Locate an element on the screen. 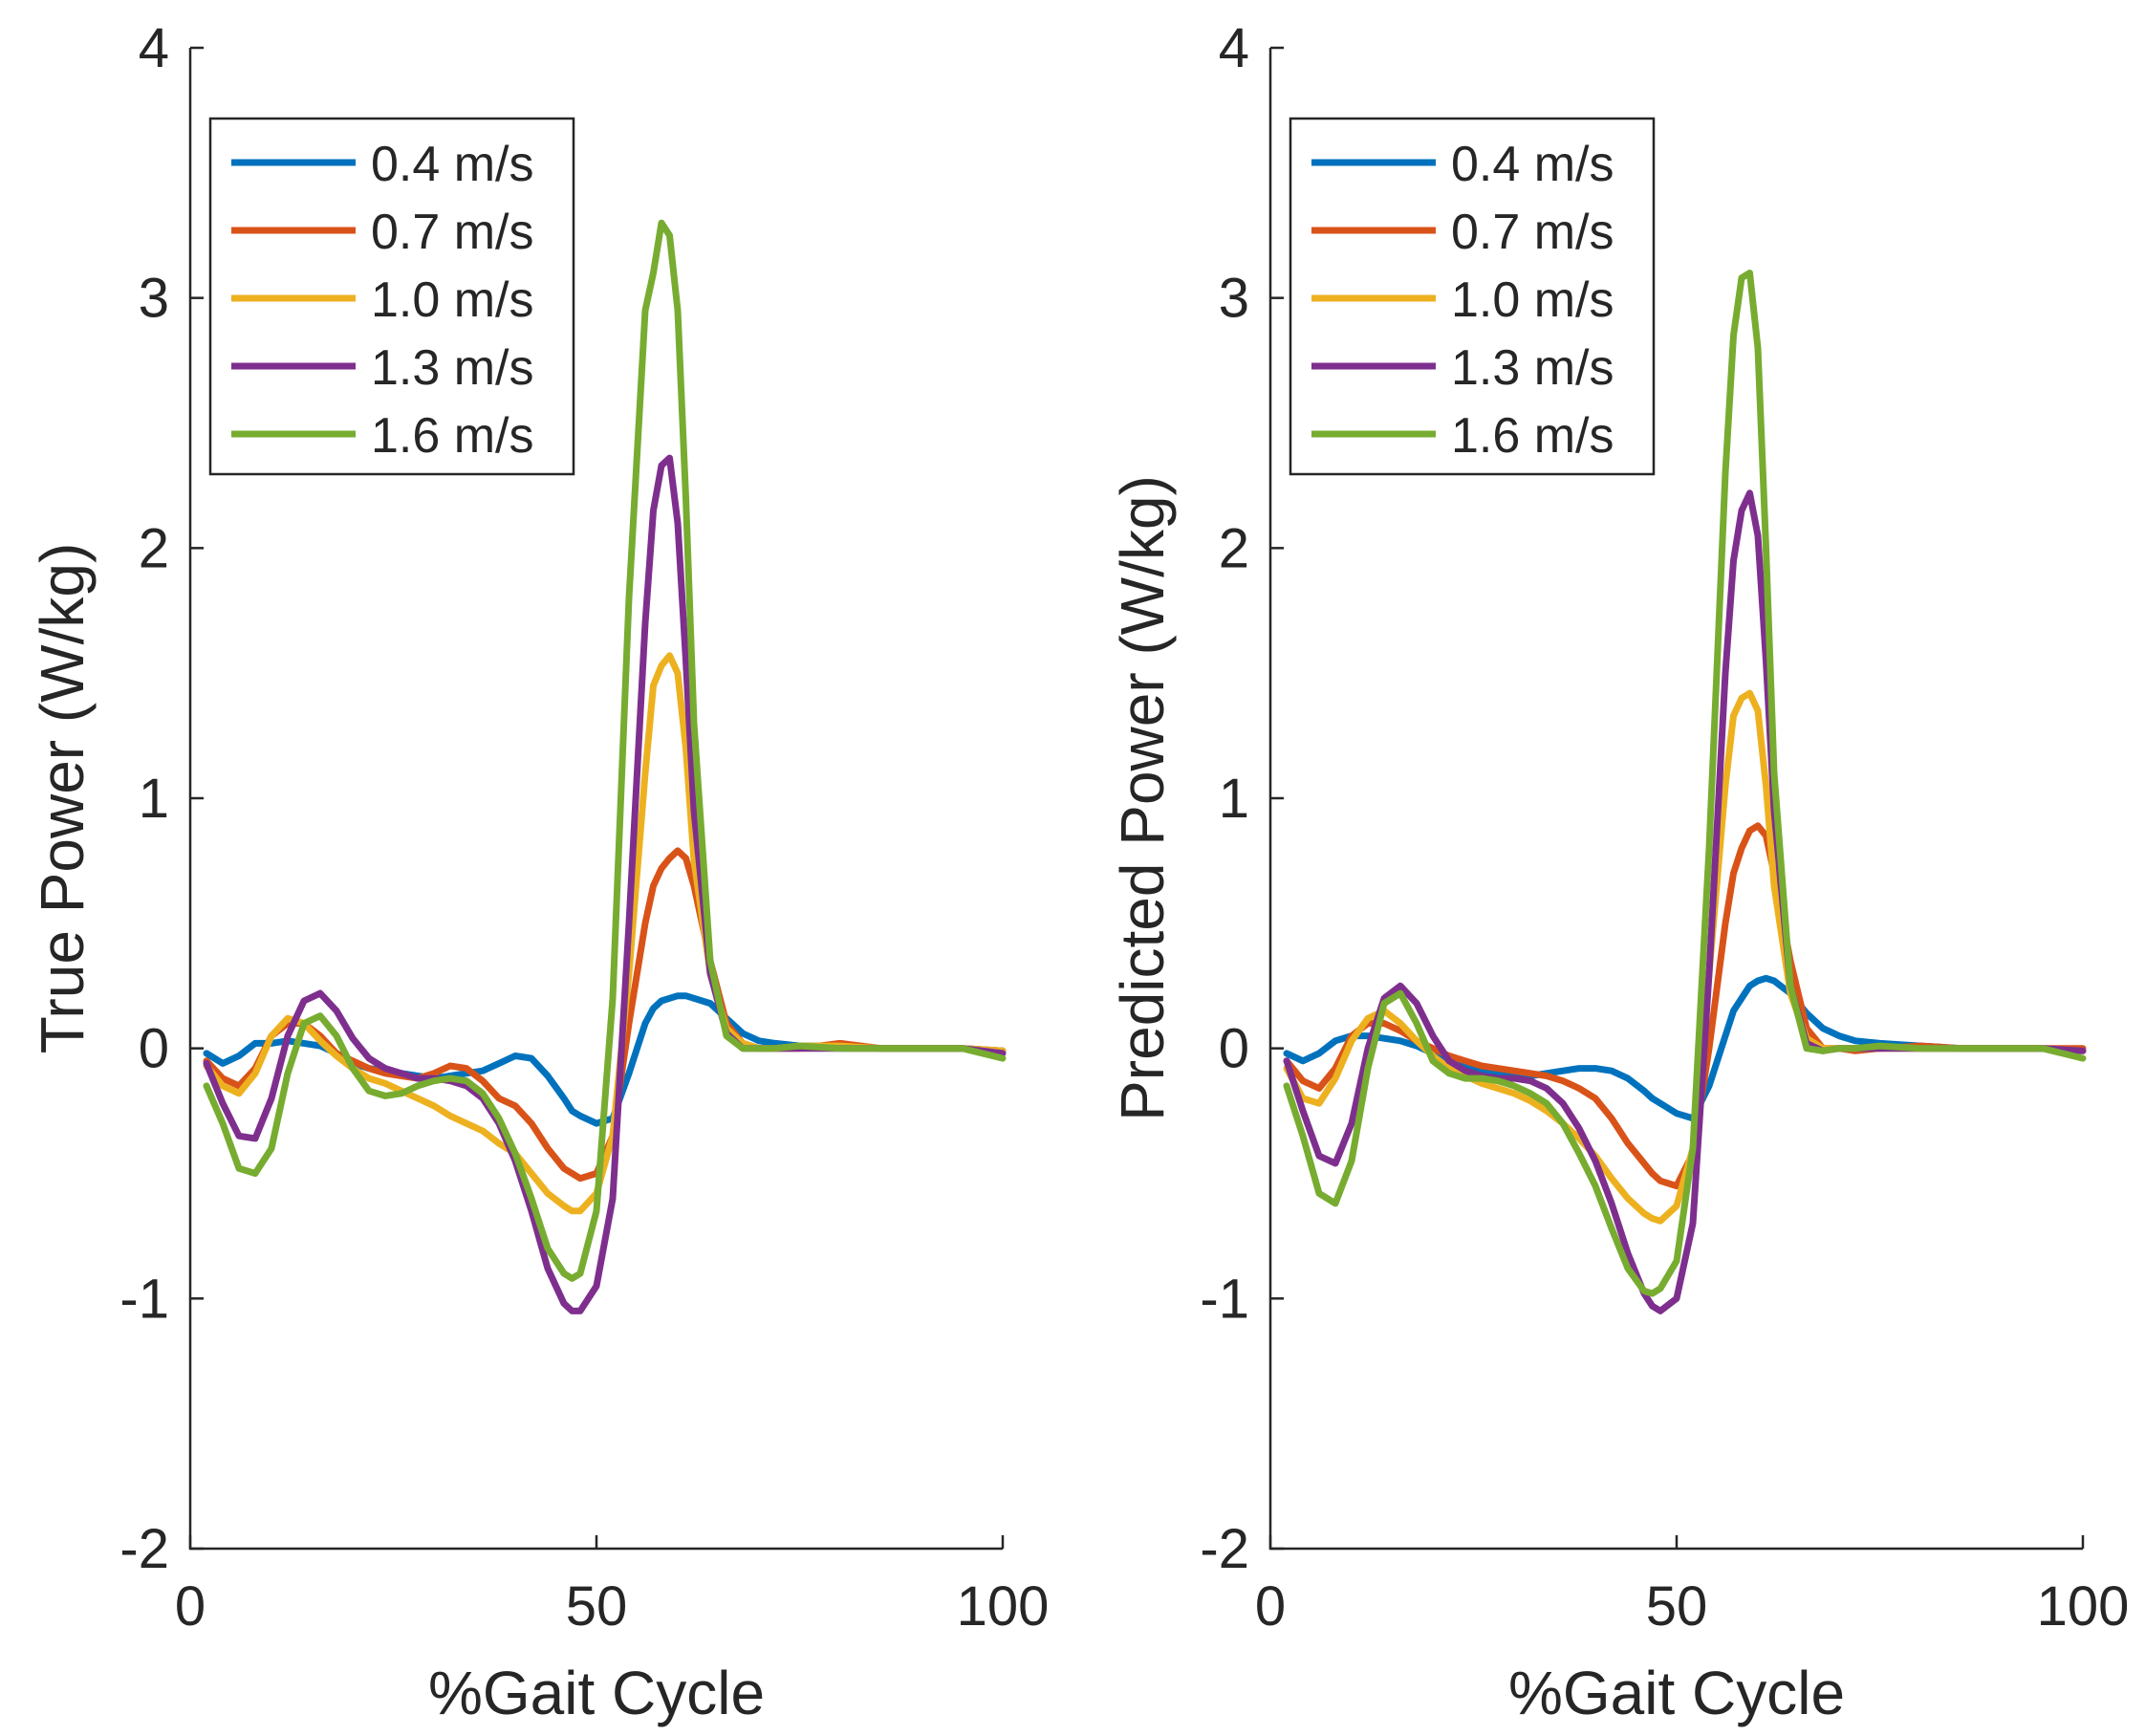  y-axis-label: True Power (W/kg) is located at coordinates (63, 798).